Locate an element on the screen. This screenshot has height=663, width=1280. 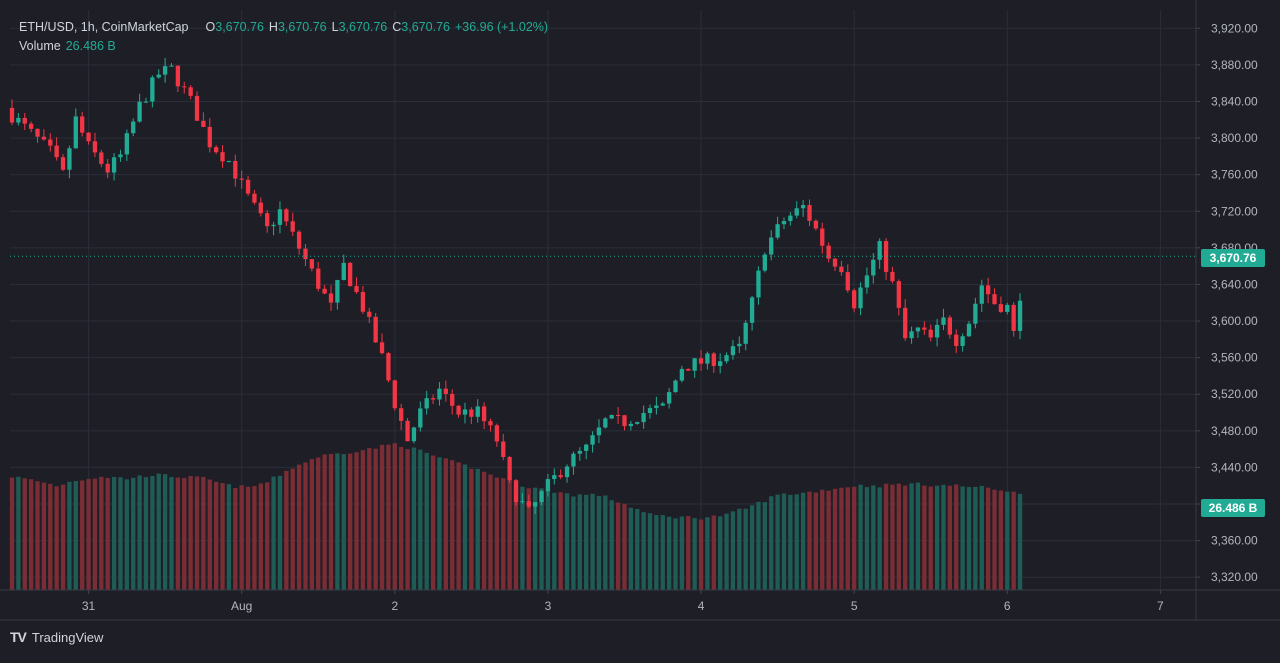
tradingview-logo-icon: TV is located at coordinates (18, 637).